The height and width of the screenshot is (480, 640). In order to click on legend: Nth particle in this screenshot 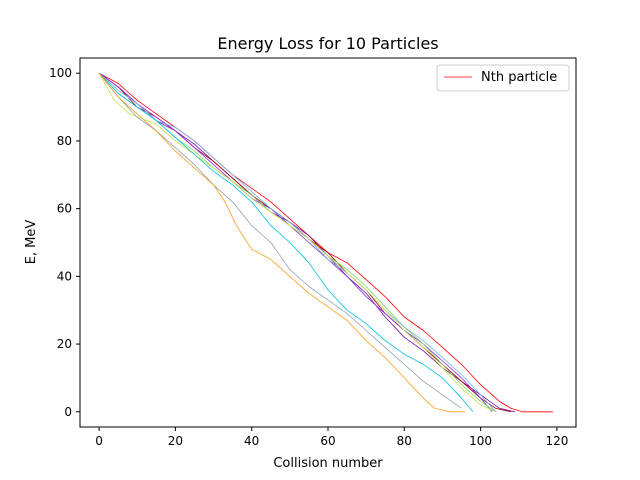, I will do `click(503, 78)`.